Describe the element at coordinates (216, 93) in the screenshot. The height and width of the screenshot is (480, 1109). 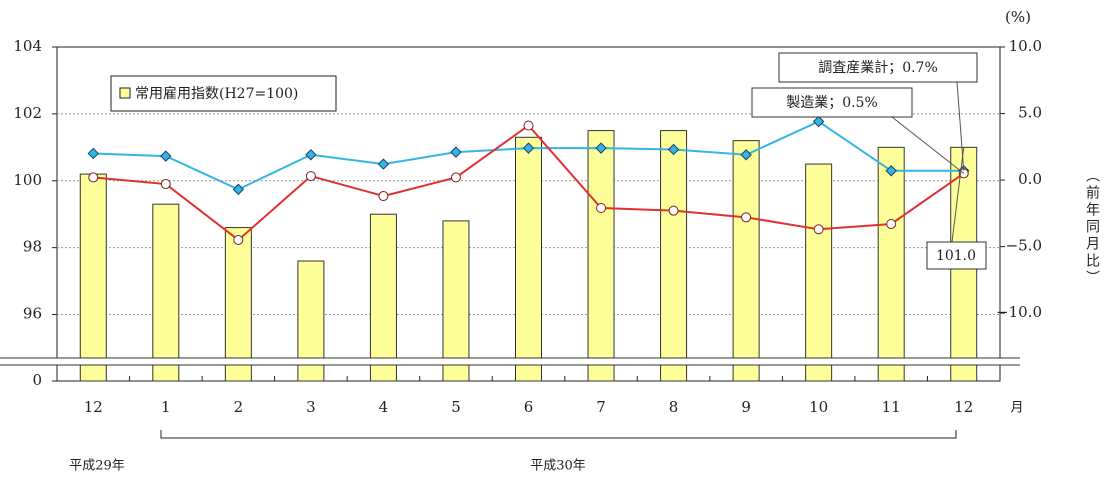
I see `legend-label: 常用雇用指数(H27=100)` at that location.